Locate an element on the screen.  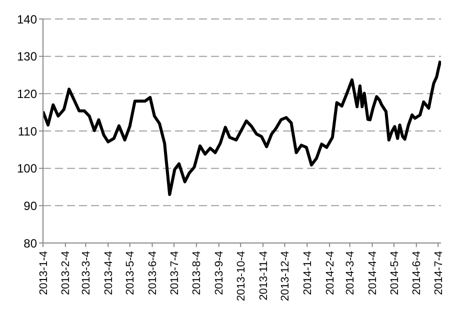
x-tick-label: 2014-6-4 is located at coordinates (417, 273).